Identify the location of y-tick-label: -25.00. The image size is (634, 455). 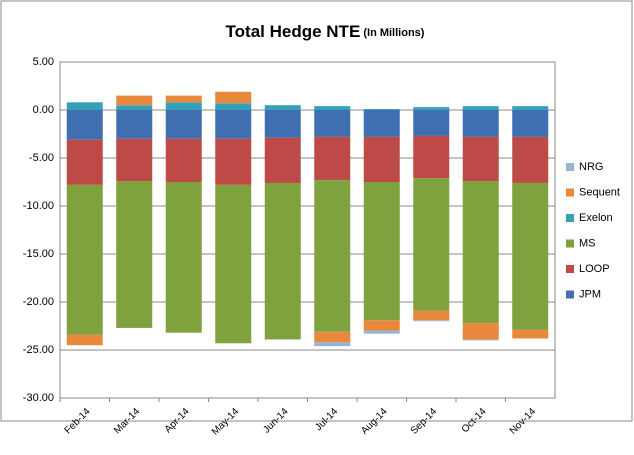
(38, 350).